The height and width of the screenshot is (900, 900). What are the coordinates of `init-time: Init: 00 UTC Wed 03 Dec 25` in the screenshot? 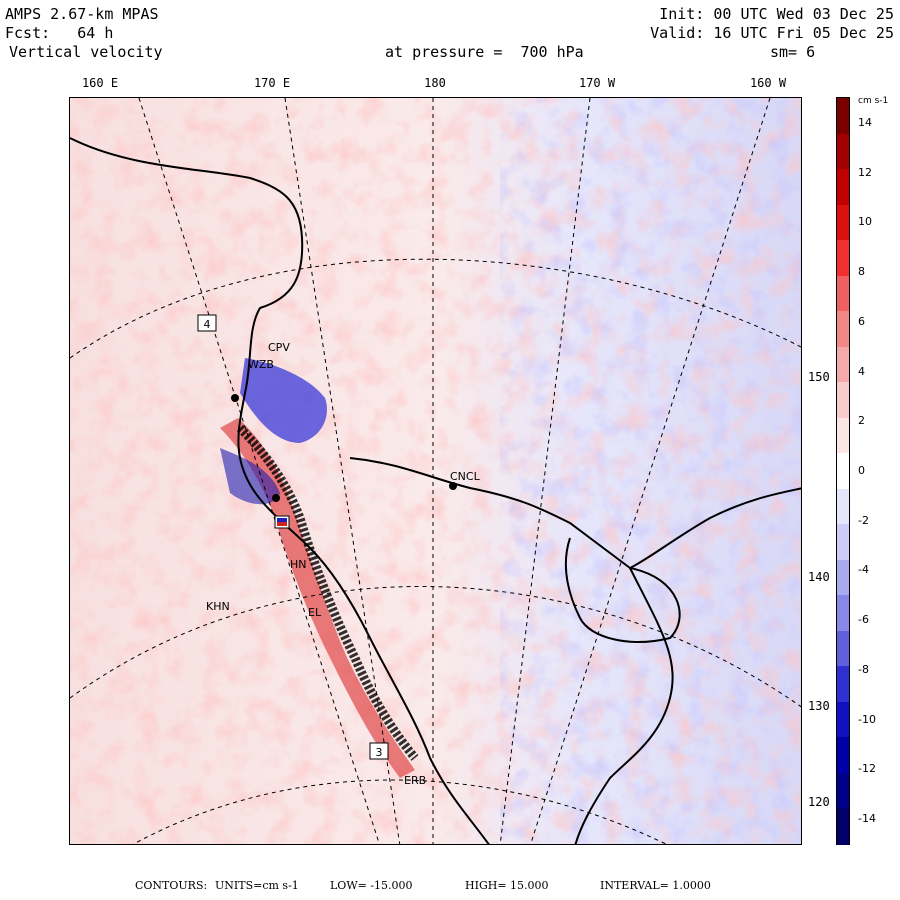 It's located at (776, 14).